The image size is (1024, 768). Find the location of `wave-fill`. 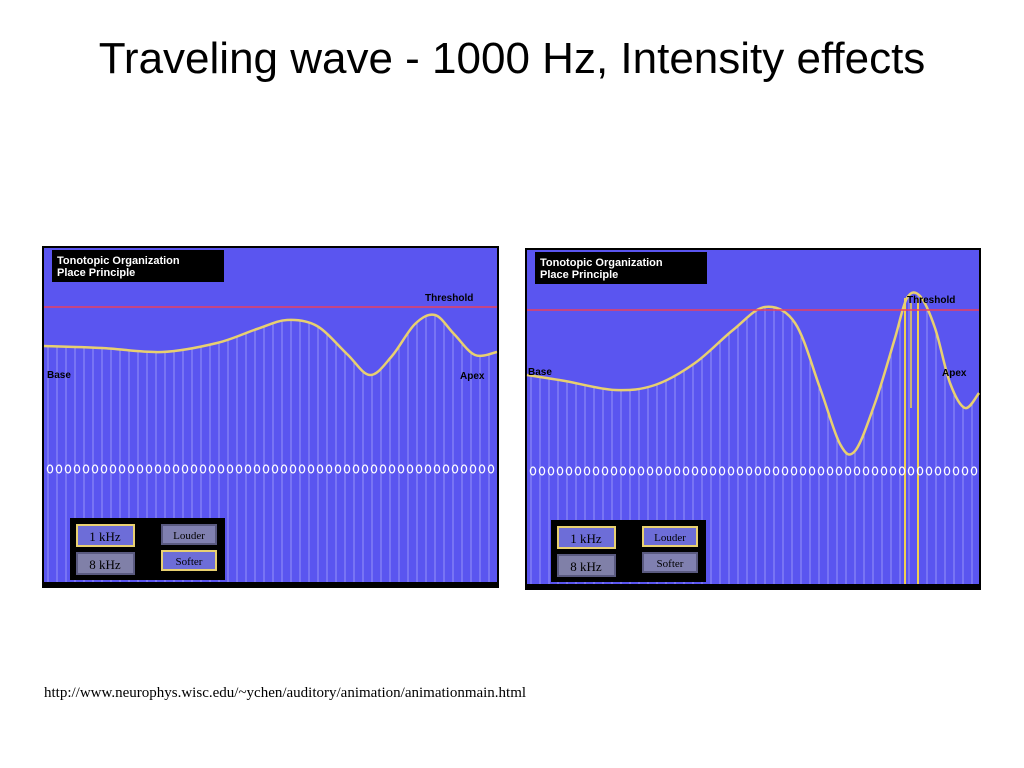

wave-fill is located at coordinates (753, 352).